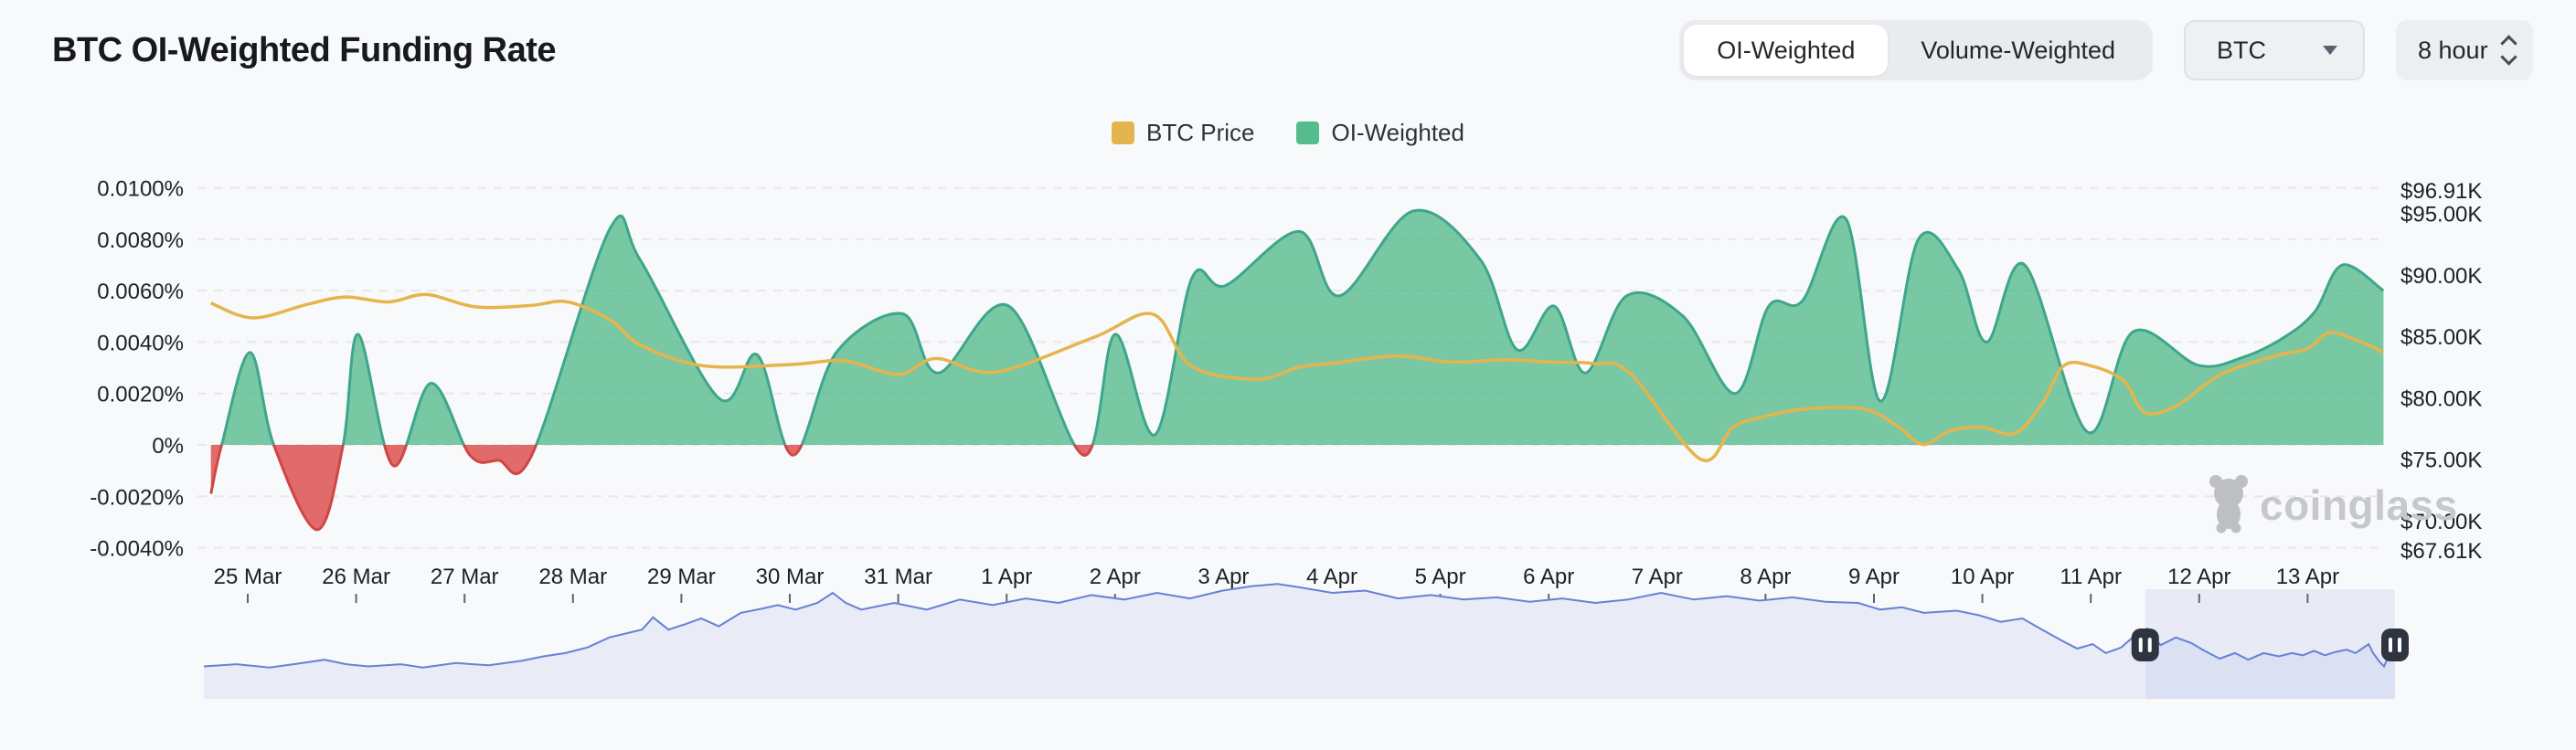 The image size is (2576, 750). I want to click on coinglass-watermark: coinglass, so click(2333, 504).